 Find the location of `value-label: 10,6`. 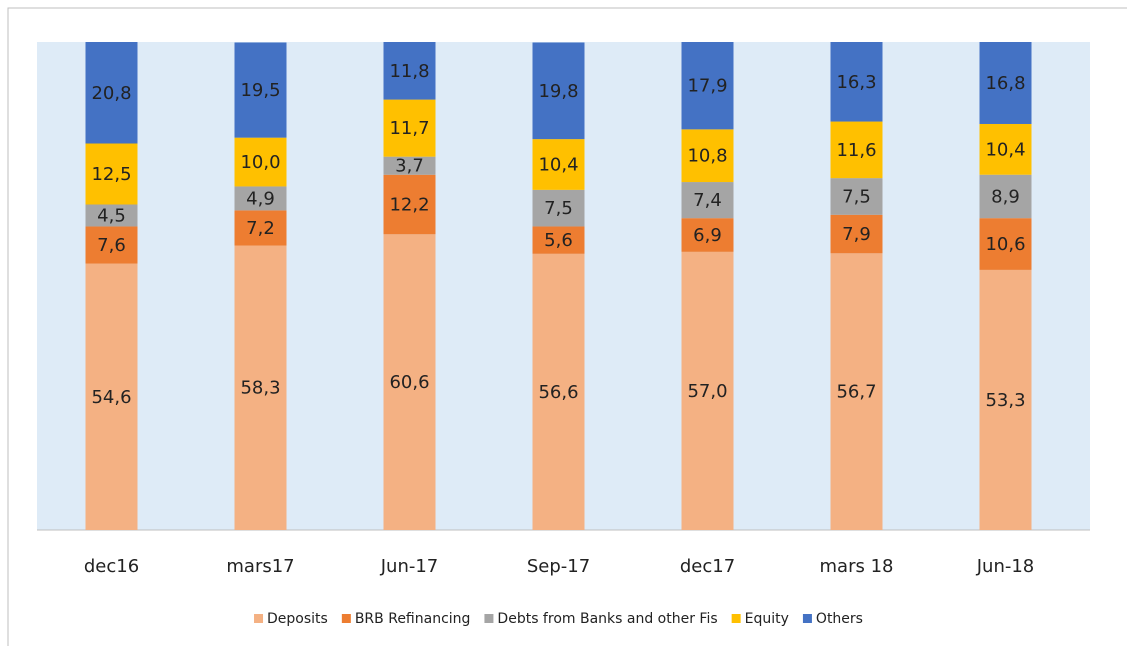

value-label: 10,6 is located at coordinates (1005, 244).